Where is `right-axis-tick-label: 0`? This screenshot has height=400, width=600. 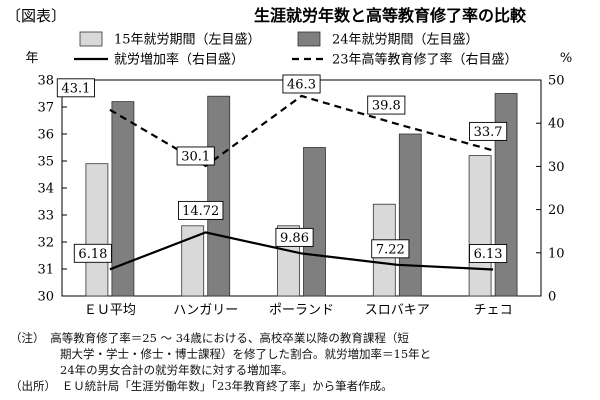
right-axis-tick-label: 0 is located at coordinates (552, 297).